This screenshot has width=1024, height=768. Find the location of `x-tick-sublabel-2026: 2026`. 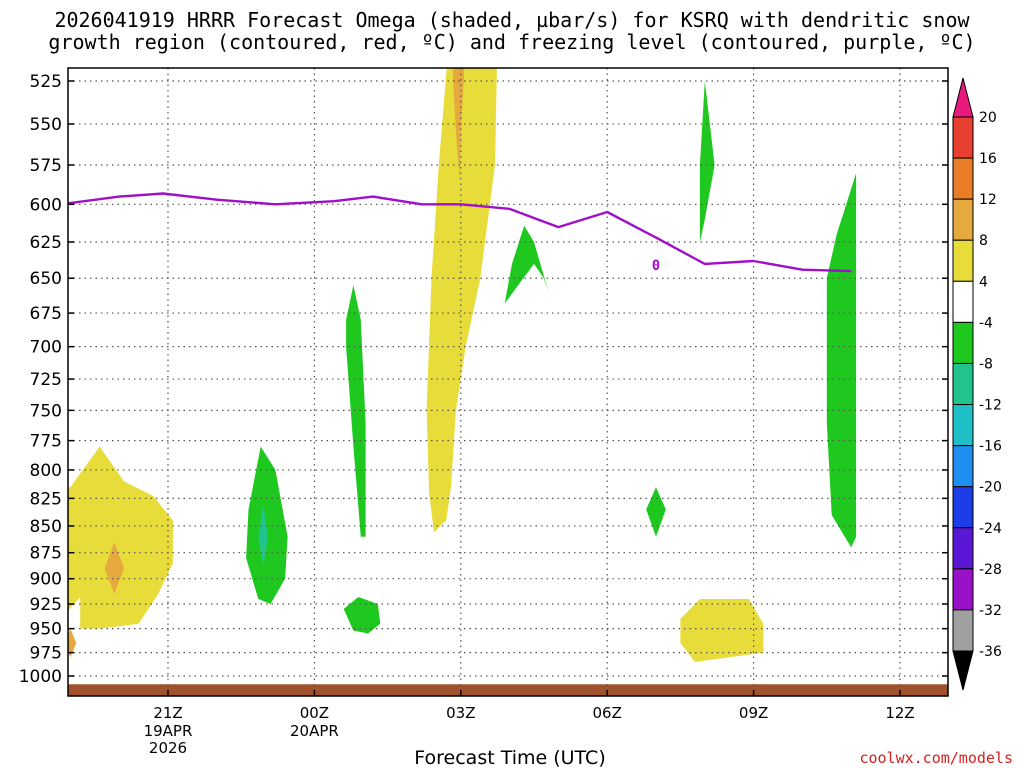

x-tick-sublabel-2026: 2026 is located at coordinates (168, 748).